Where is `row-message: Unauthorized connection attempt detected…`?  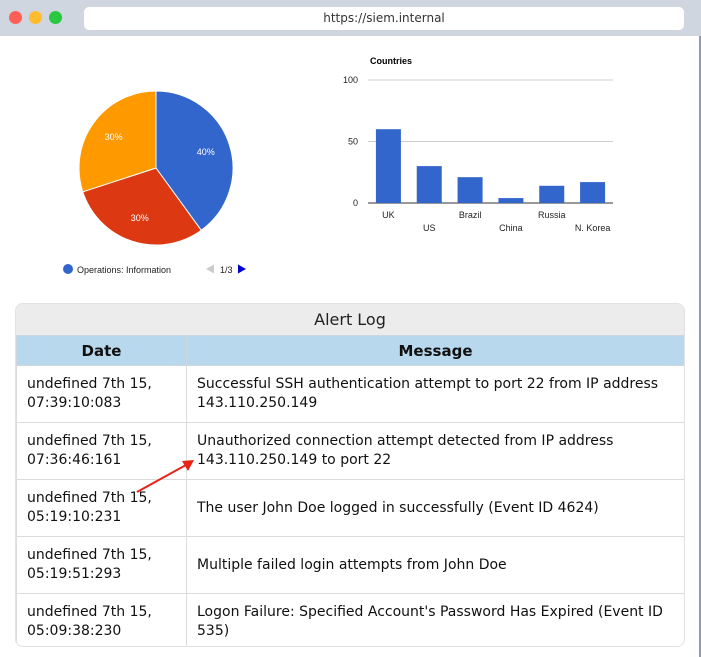
row-message: Unauthorized connection attempt detected… is located at coordinates (435, 451).